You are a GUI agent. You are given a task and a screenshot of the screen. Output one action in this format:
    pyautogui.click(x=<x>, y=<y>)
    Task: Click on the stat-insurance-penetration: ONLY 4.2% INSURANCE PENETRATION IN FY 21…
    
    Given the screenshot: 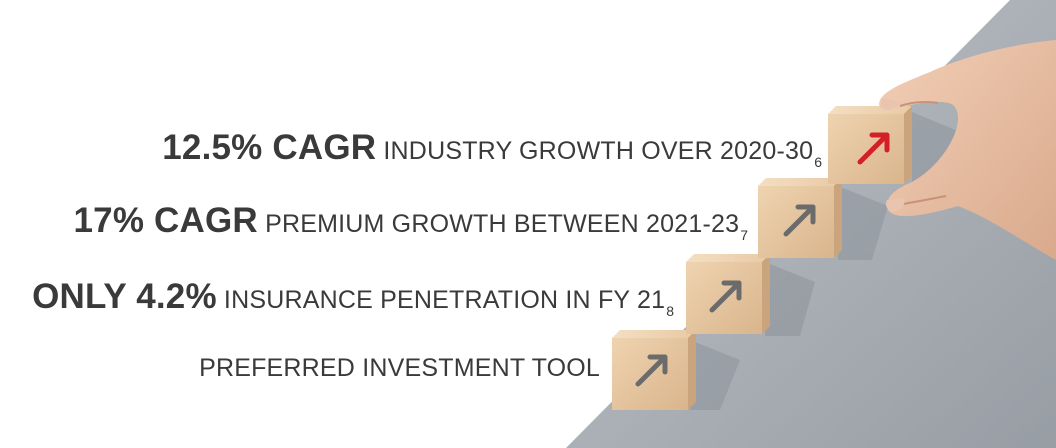 What is the action you would take?
    pyautogui.click(x=353, y=298)
    